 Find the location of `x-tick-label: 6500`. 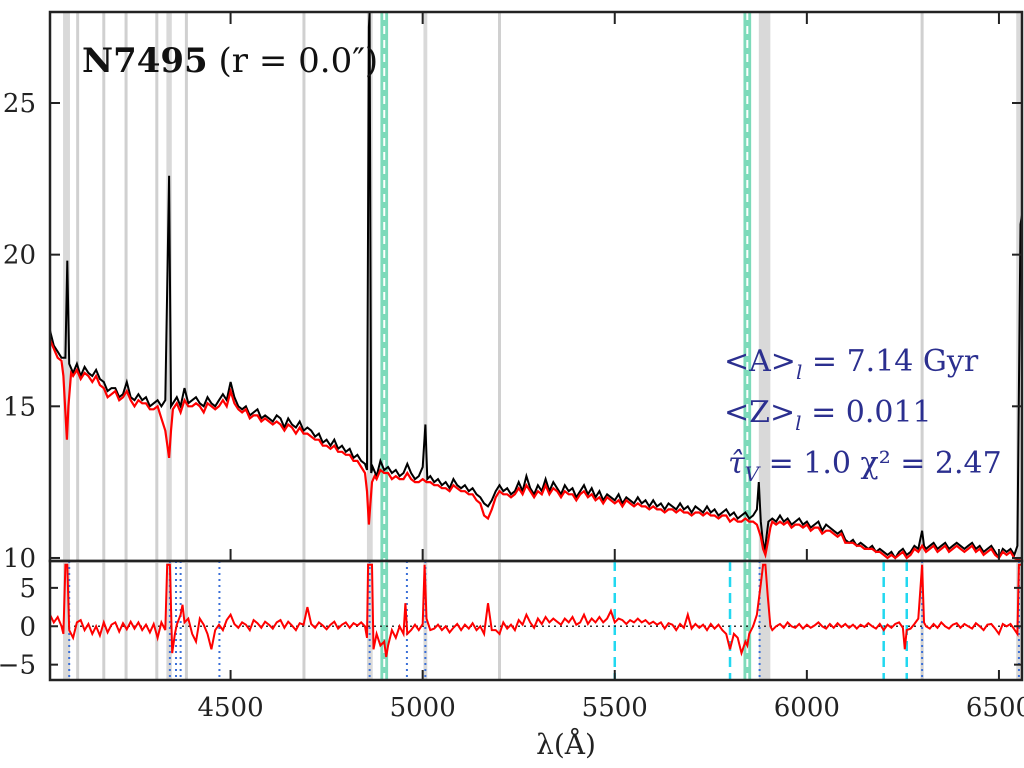

x-tick-label: 6500 is located at coordinates (995, 708).